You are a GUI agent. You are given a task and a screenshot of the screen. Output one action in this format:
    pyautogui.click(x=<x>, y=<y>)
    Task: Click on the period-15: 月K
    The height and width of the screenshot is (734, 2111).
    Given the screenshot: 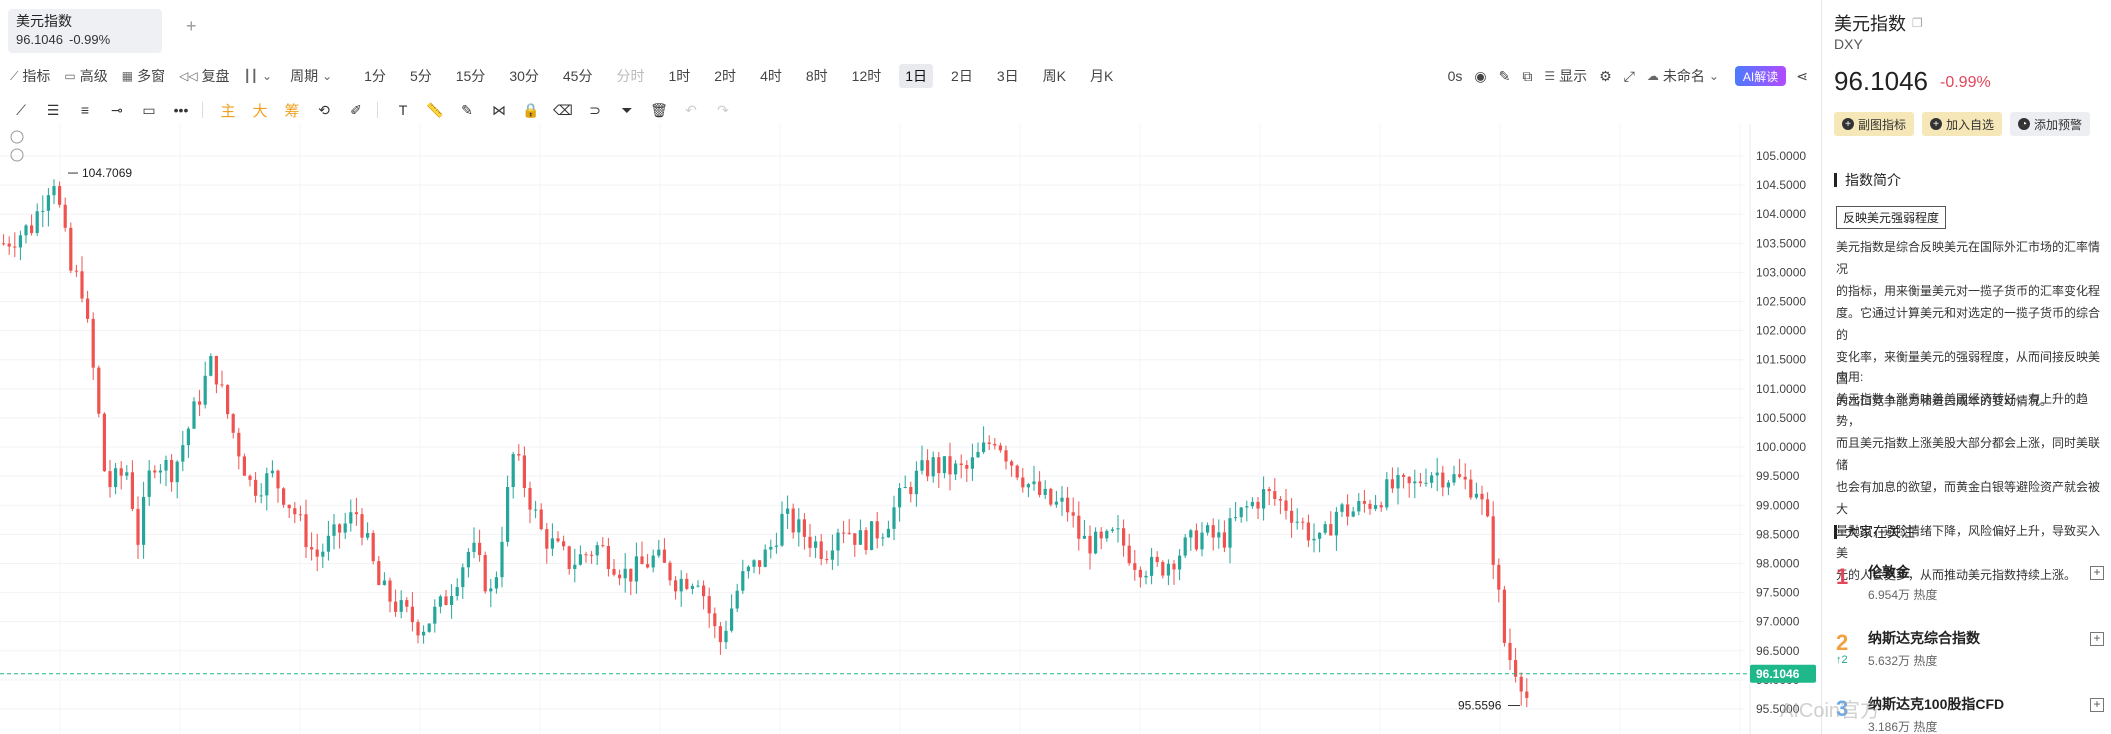 What is the action you would take?
    pyautogui.click(x=1101, y=76)
    